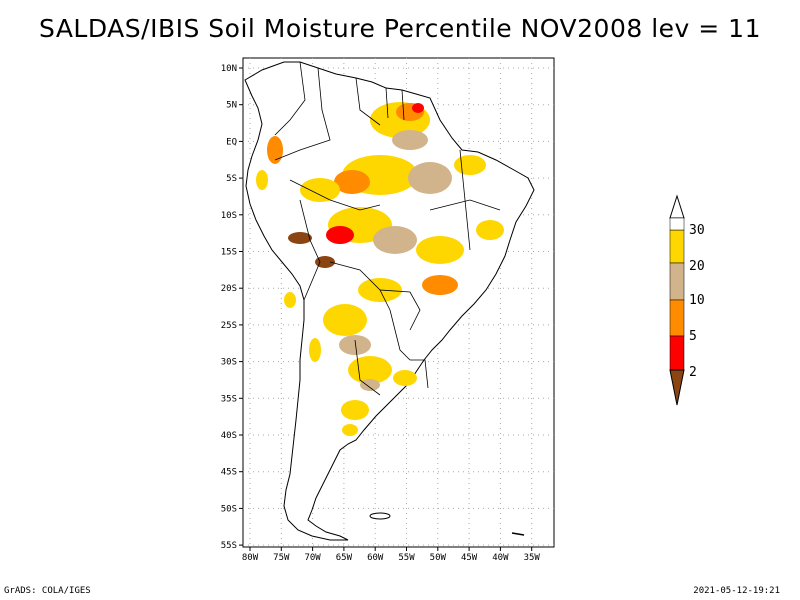 This screenshot has width=800, height=600. Describe the element at coordinates (518, 534) in the screenshot. I see `south-georgia-outline` at that location.